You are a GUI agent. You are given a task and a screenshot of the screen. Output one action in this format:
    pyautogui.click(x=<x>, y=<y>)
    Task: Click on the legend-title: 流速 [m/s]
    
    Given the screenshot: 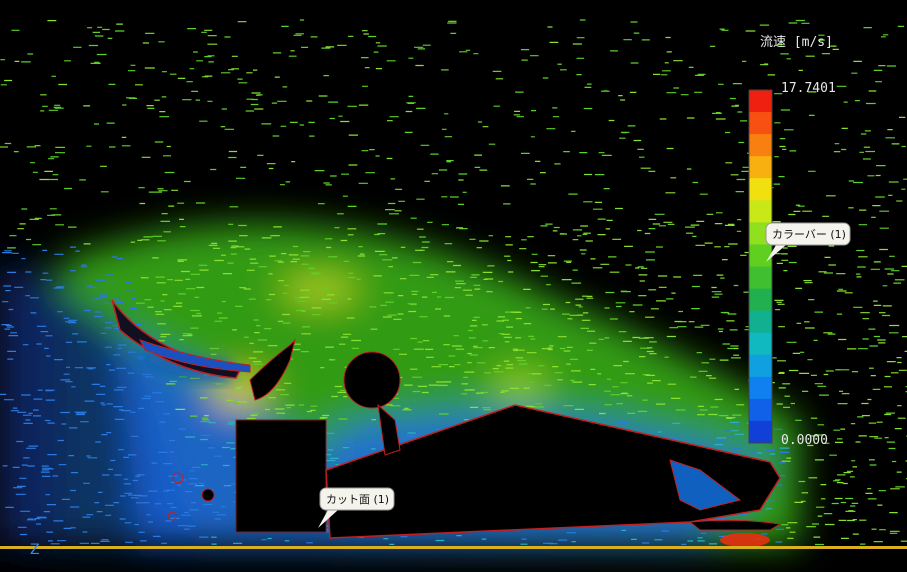 What is the action you would take?
    pyautogui.click(x=796, y=42)
    